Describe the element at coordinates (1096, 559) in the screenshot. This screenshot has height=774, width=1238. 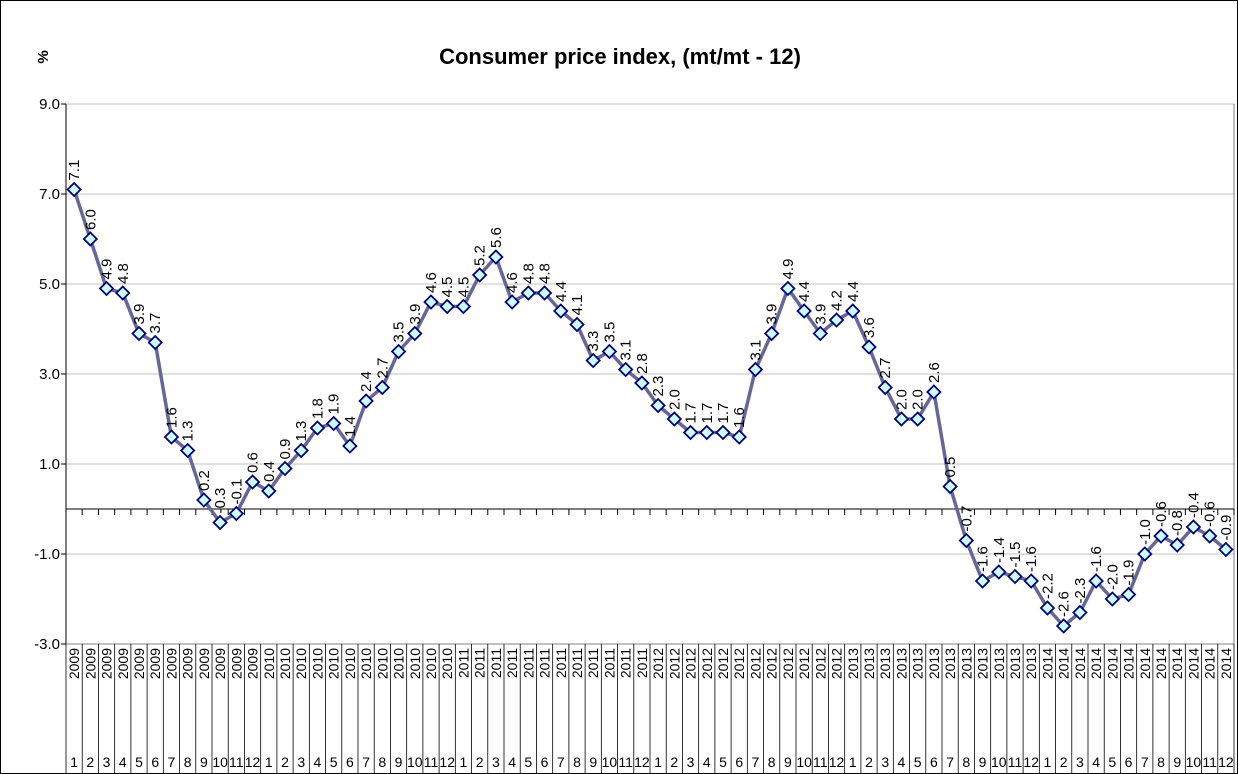
I see `data-label: -1.6` at that location.